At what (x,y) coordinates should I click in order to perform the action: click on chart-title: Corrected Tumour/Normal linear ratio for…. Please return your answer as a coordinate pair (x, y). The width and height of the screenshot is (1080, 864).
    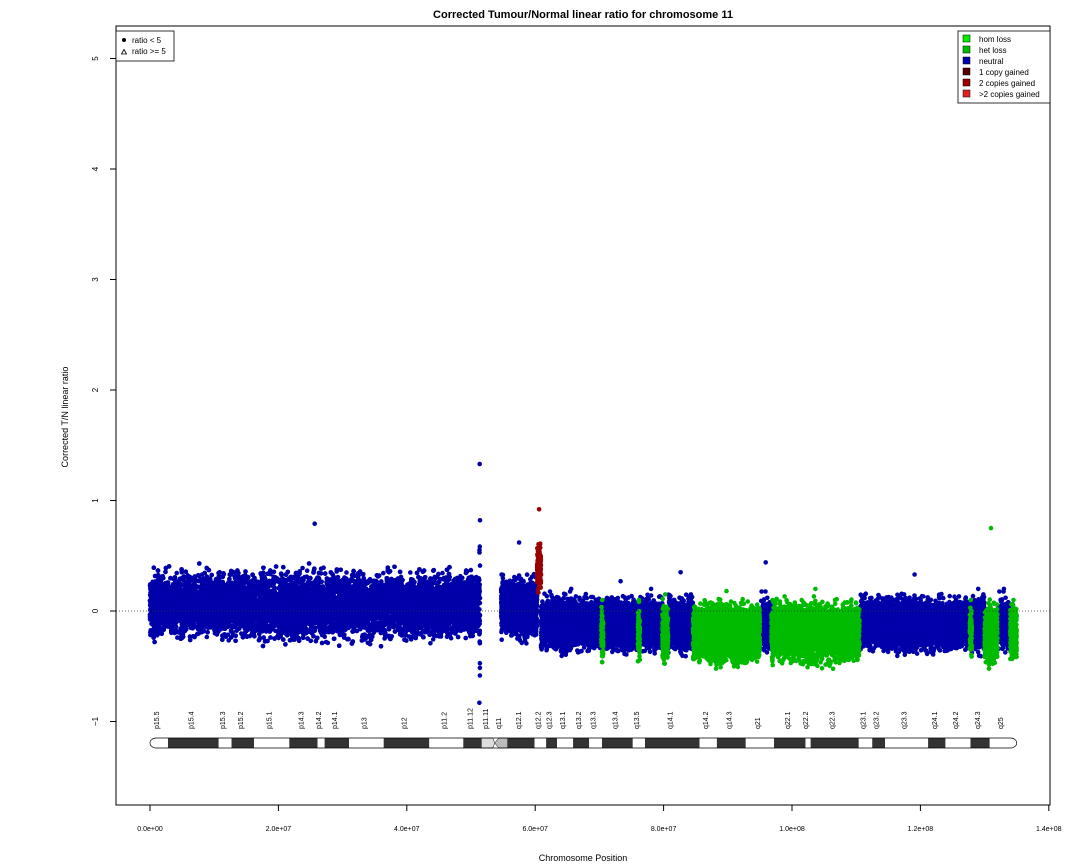
    Looking at the image, I should click on (583, 15).